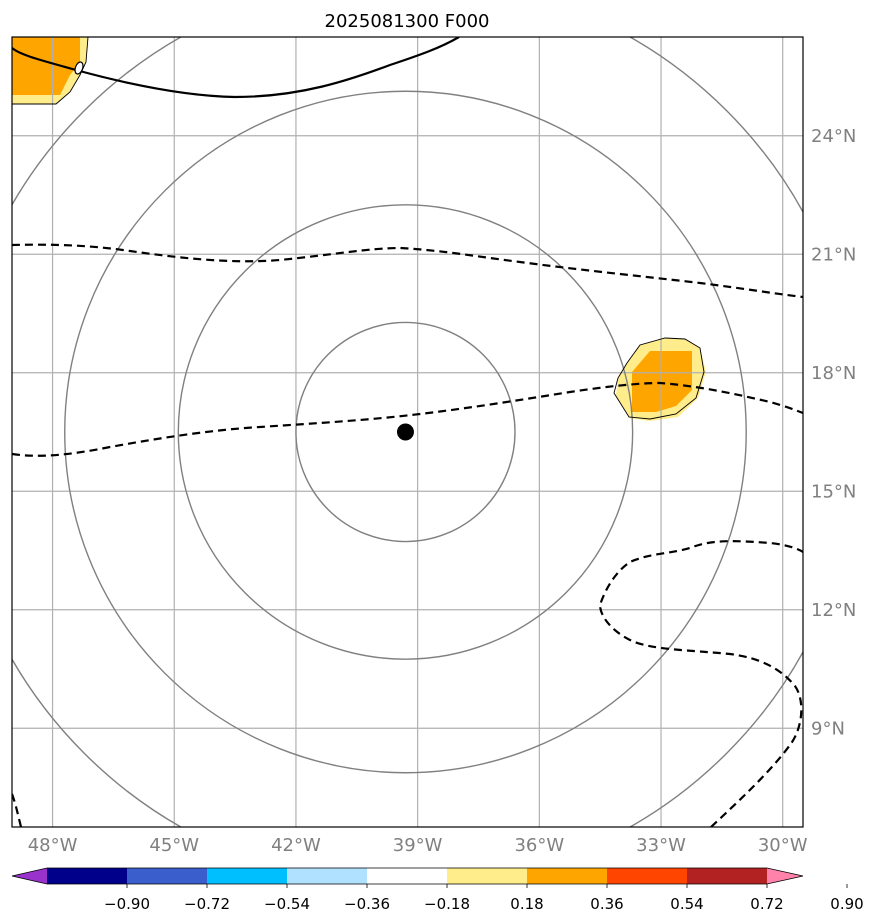 The image size is (873, 924). I want to click on colorbar-tick-label: 0.90, so click(846, 904).